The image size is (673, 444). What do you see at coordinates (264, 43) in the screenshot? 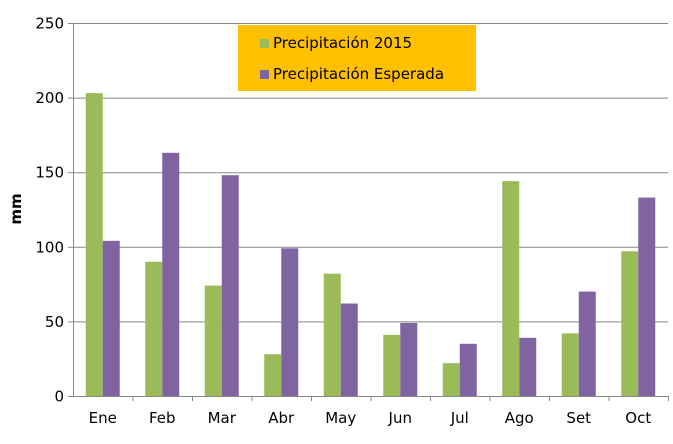
I see `legend-swatch-2015` at bounding box center [264, 43].